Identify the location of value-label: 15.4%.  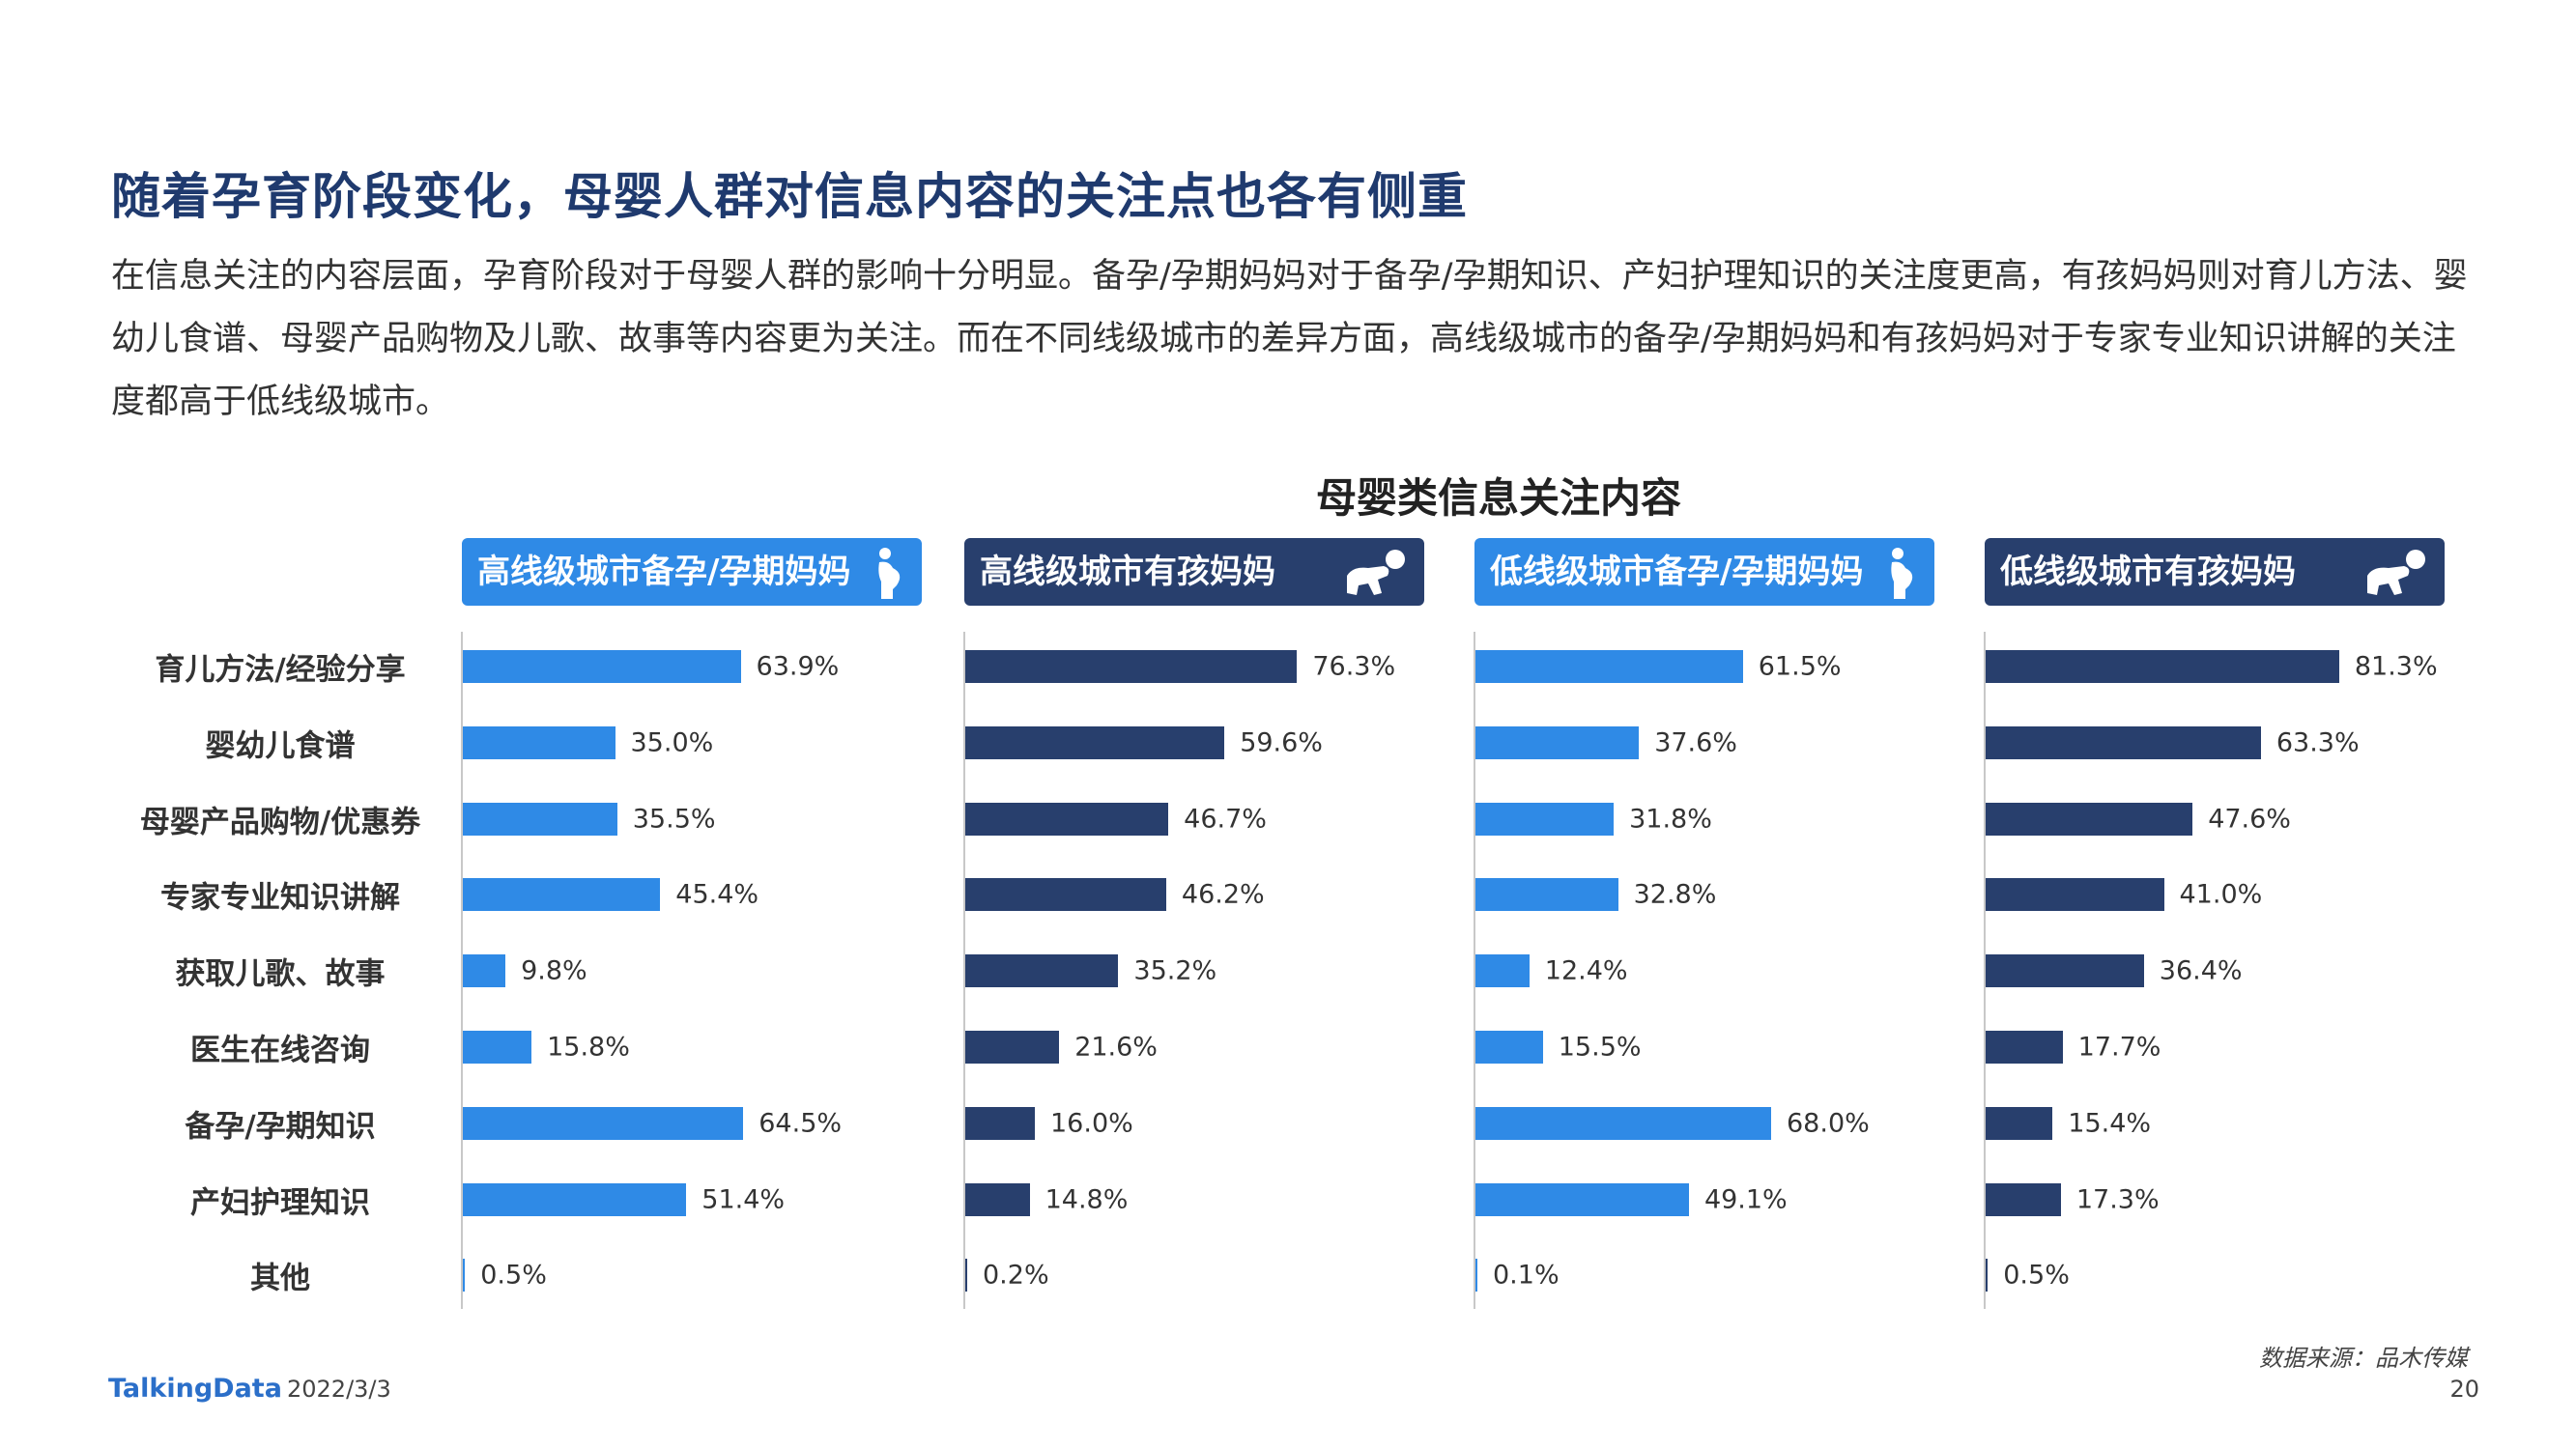
(2110, 1123).